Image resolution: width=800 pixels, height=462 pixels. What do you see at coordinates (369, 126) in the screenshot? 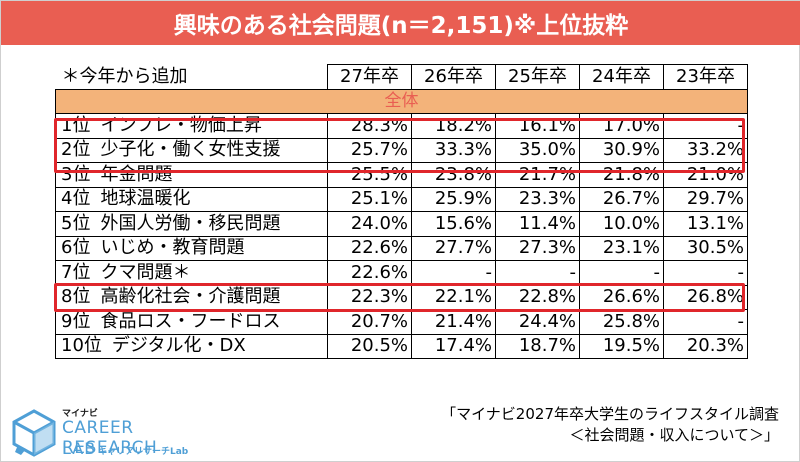
I see `value-cell: 28.3%` at bounding box center [369, 126].